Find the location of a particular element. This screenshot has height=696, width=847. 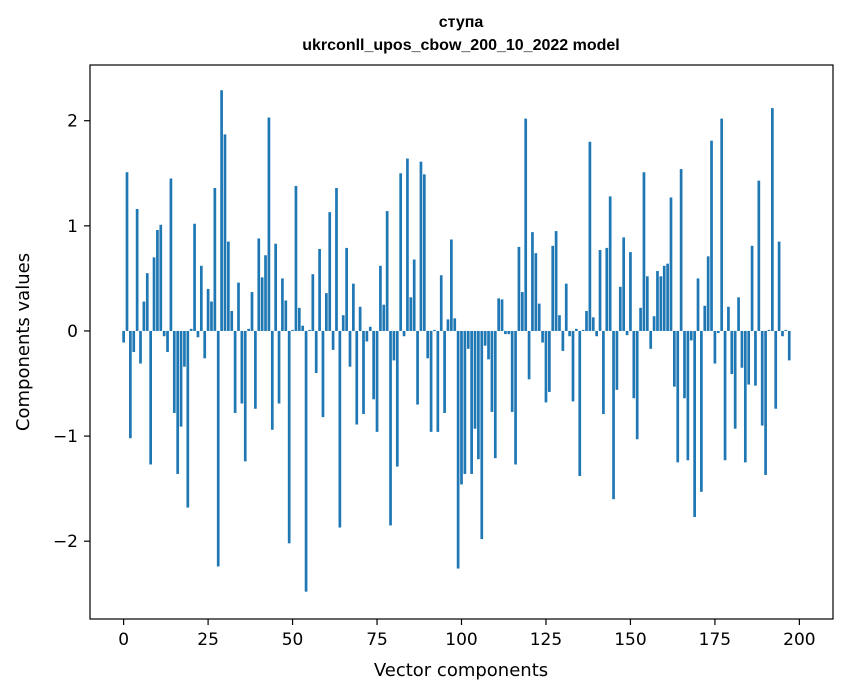

x-axis-ticks: 0 25 50 75 100 125 150 175 200 is located at coordinates (467, 634).